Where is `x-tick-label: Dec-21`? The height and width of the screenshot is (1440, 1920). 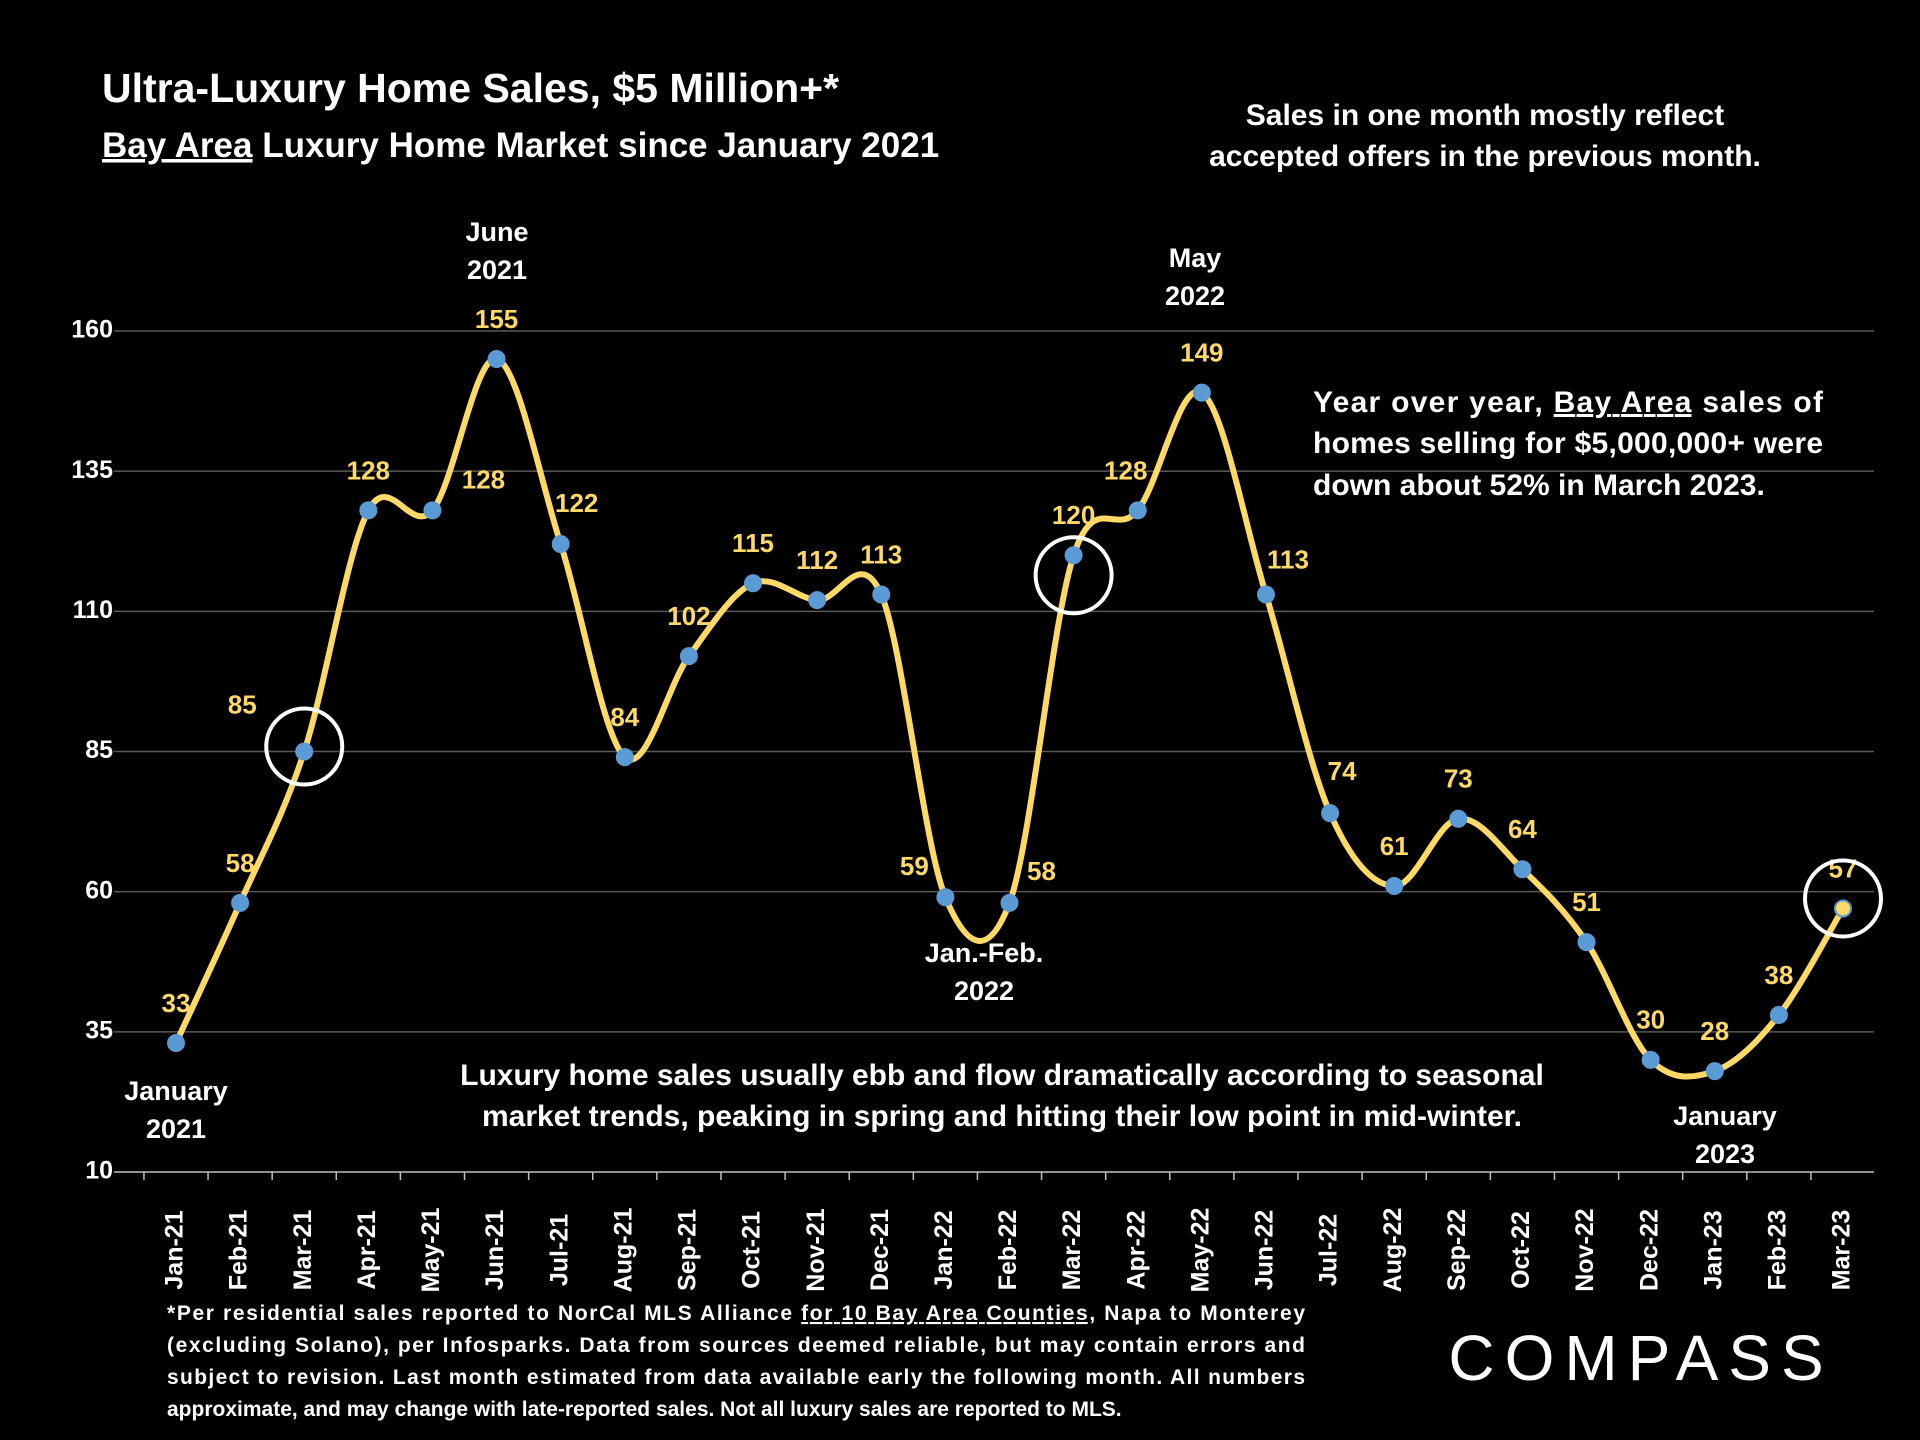
x-tick-label: Dec-21 is located at coordinates (880, 1250).